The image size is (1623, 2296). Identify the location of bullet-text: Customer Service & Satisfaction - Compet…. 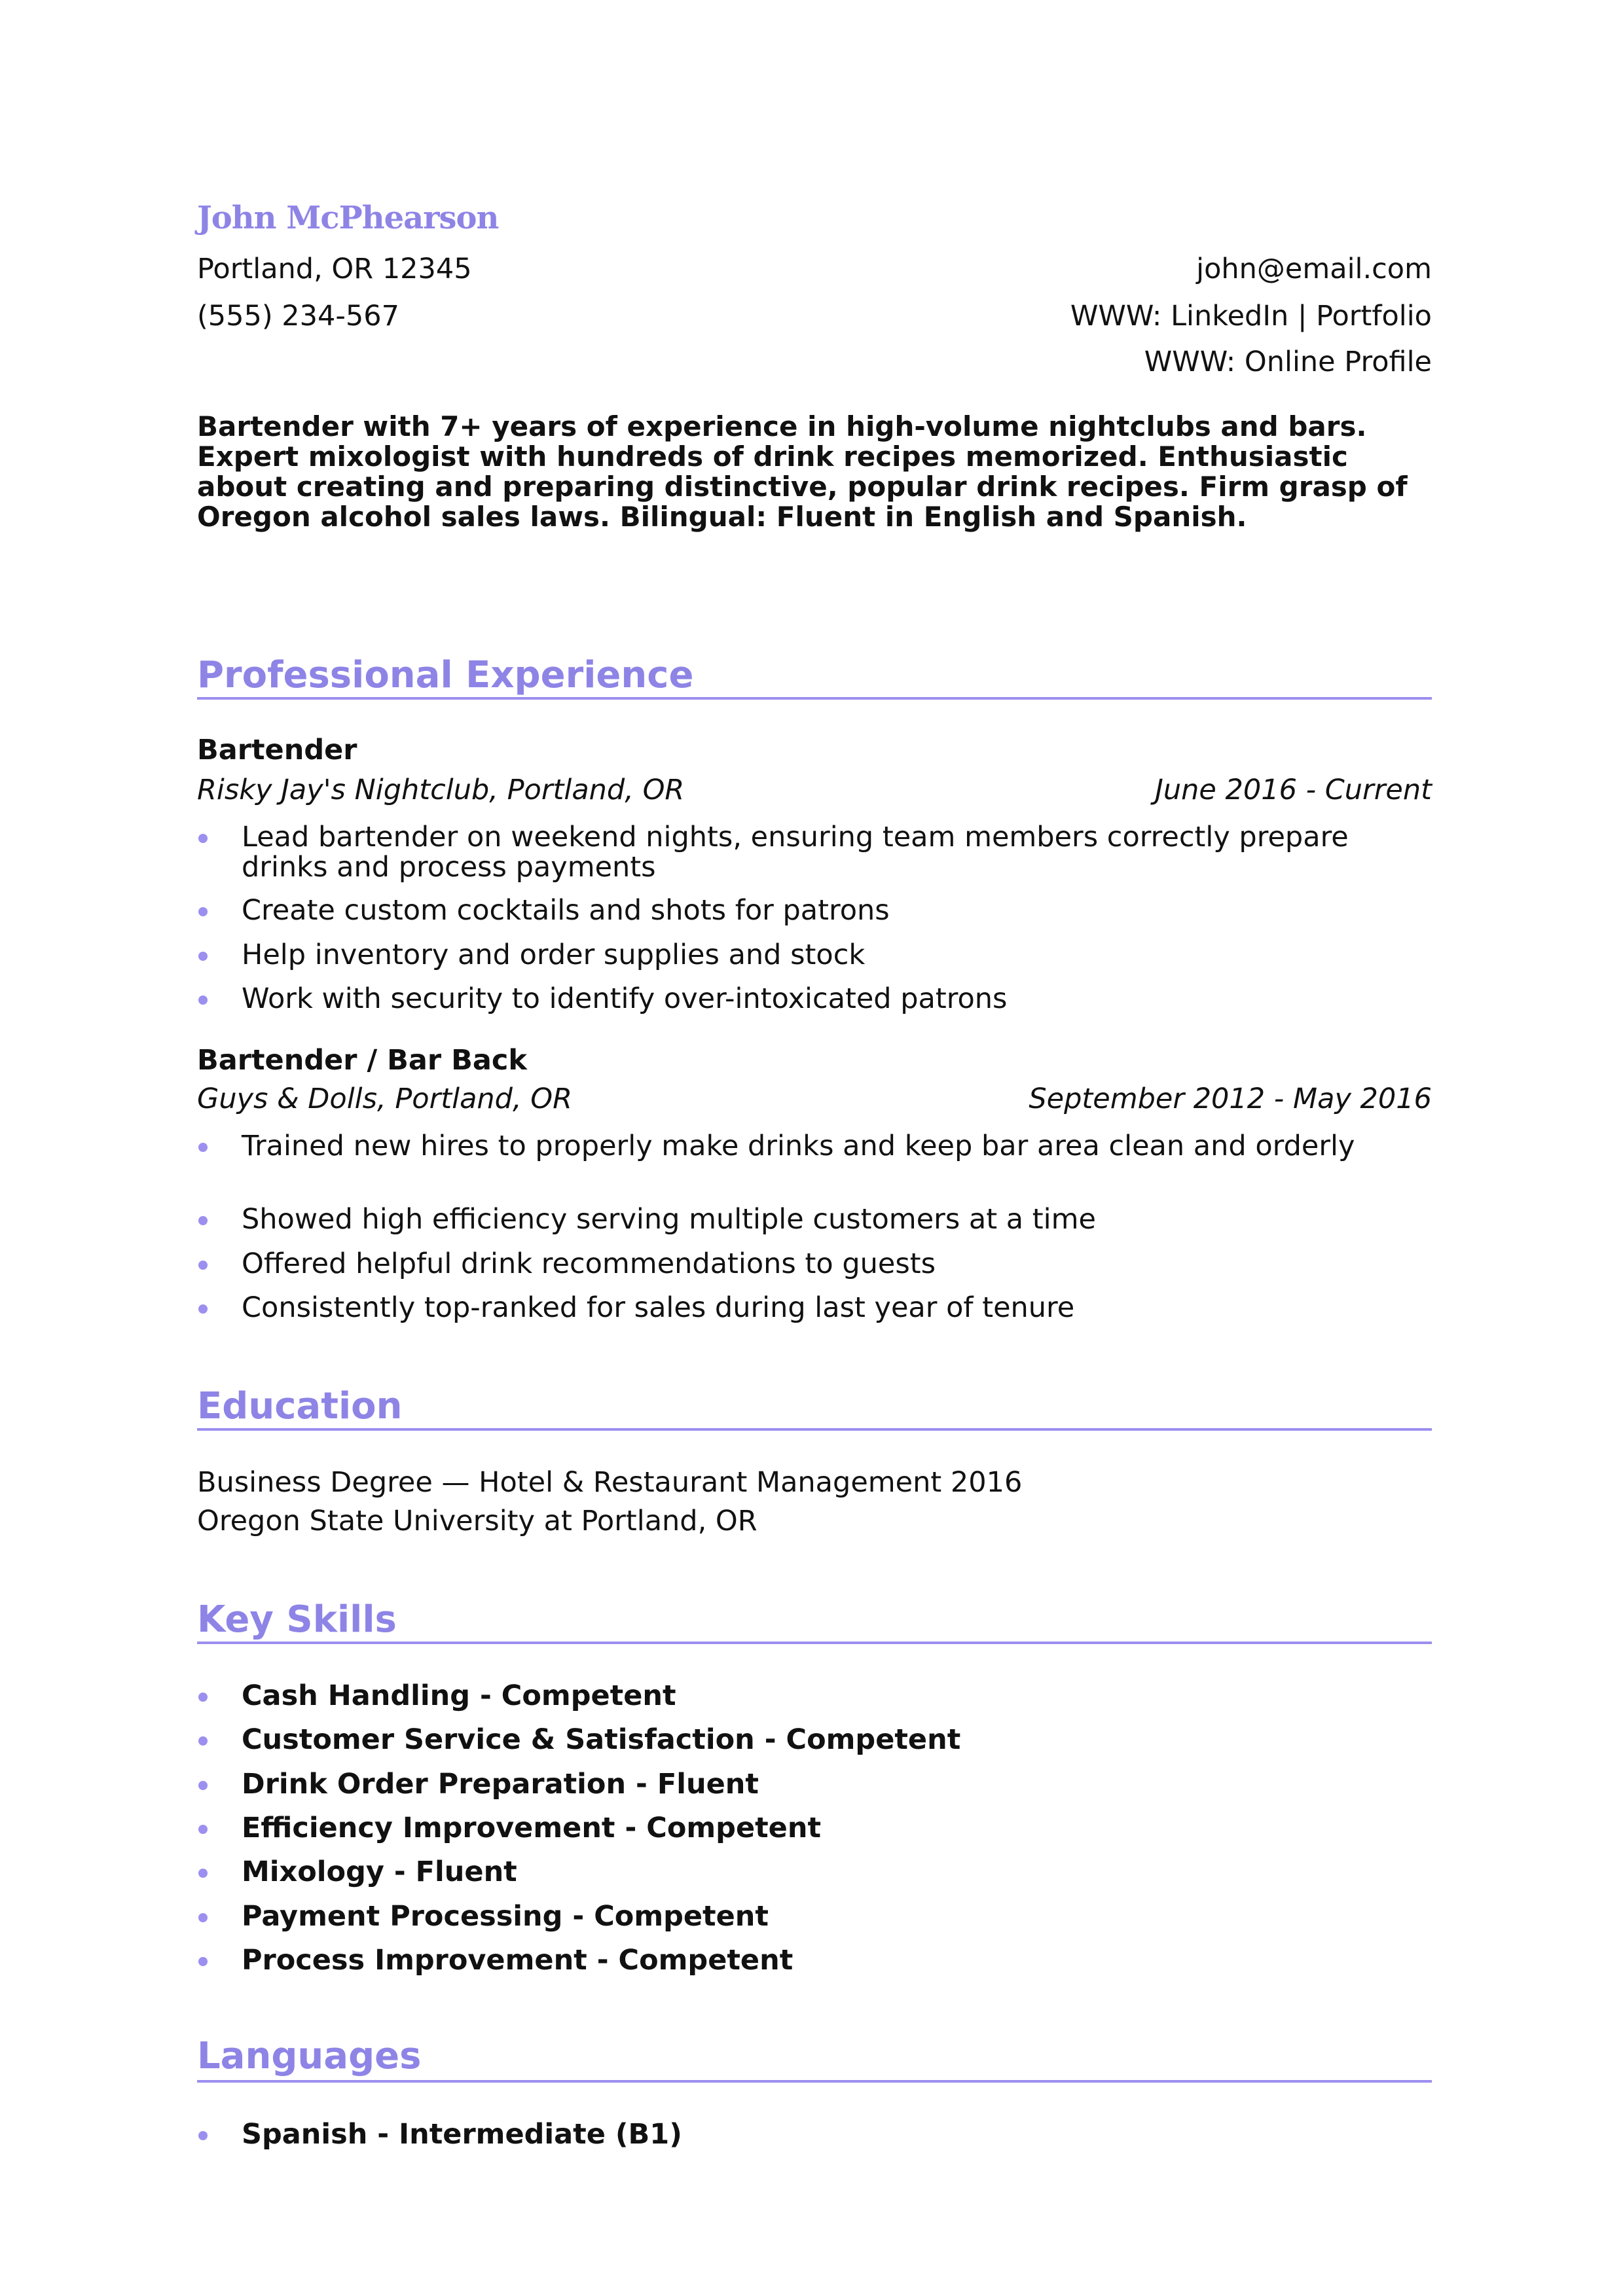
(601, 1740).